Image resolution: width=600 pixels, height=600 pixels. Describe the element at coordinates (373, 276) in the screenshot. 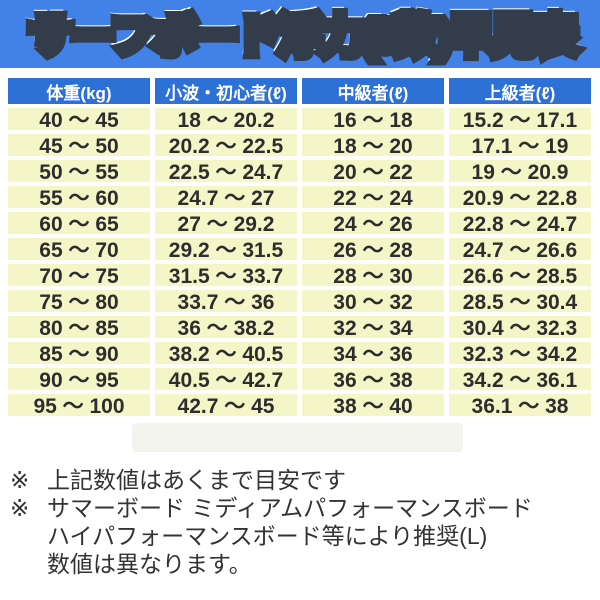

I see `table-cell: 28 〜 30` at that location.